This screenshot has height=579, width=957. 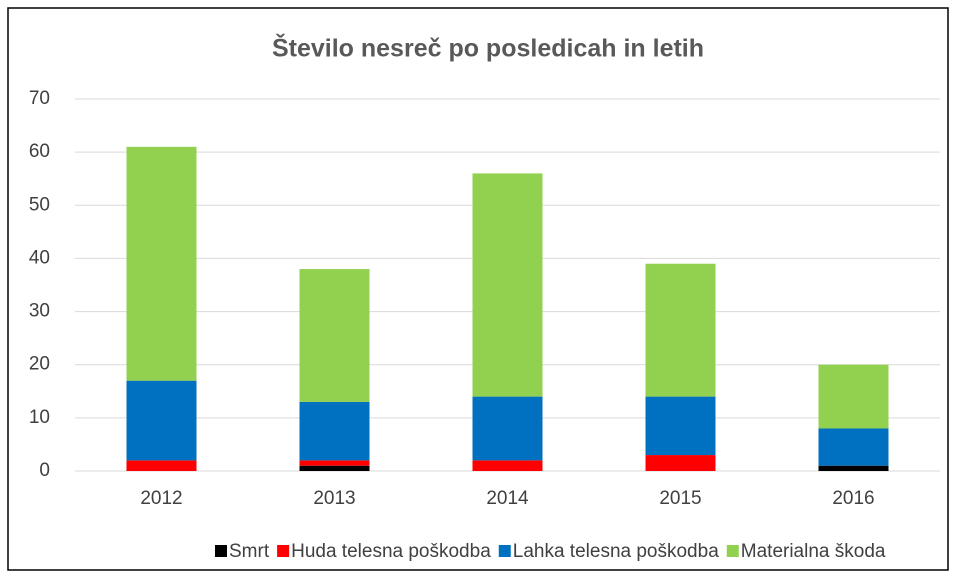 I want to click on x-tick-label: 2013, so click(x=334, y=498).